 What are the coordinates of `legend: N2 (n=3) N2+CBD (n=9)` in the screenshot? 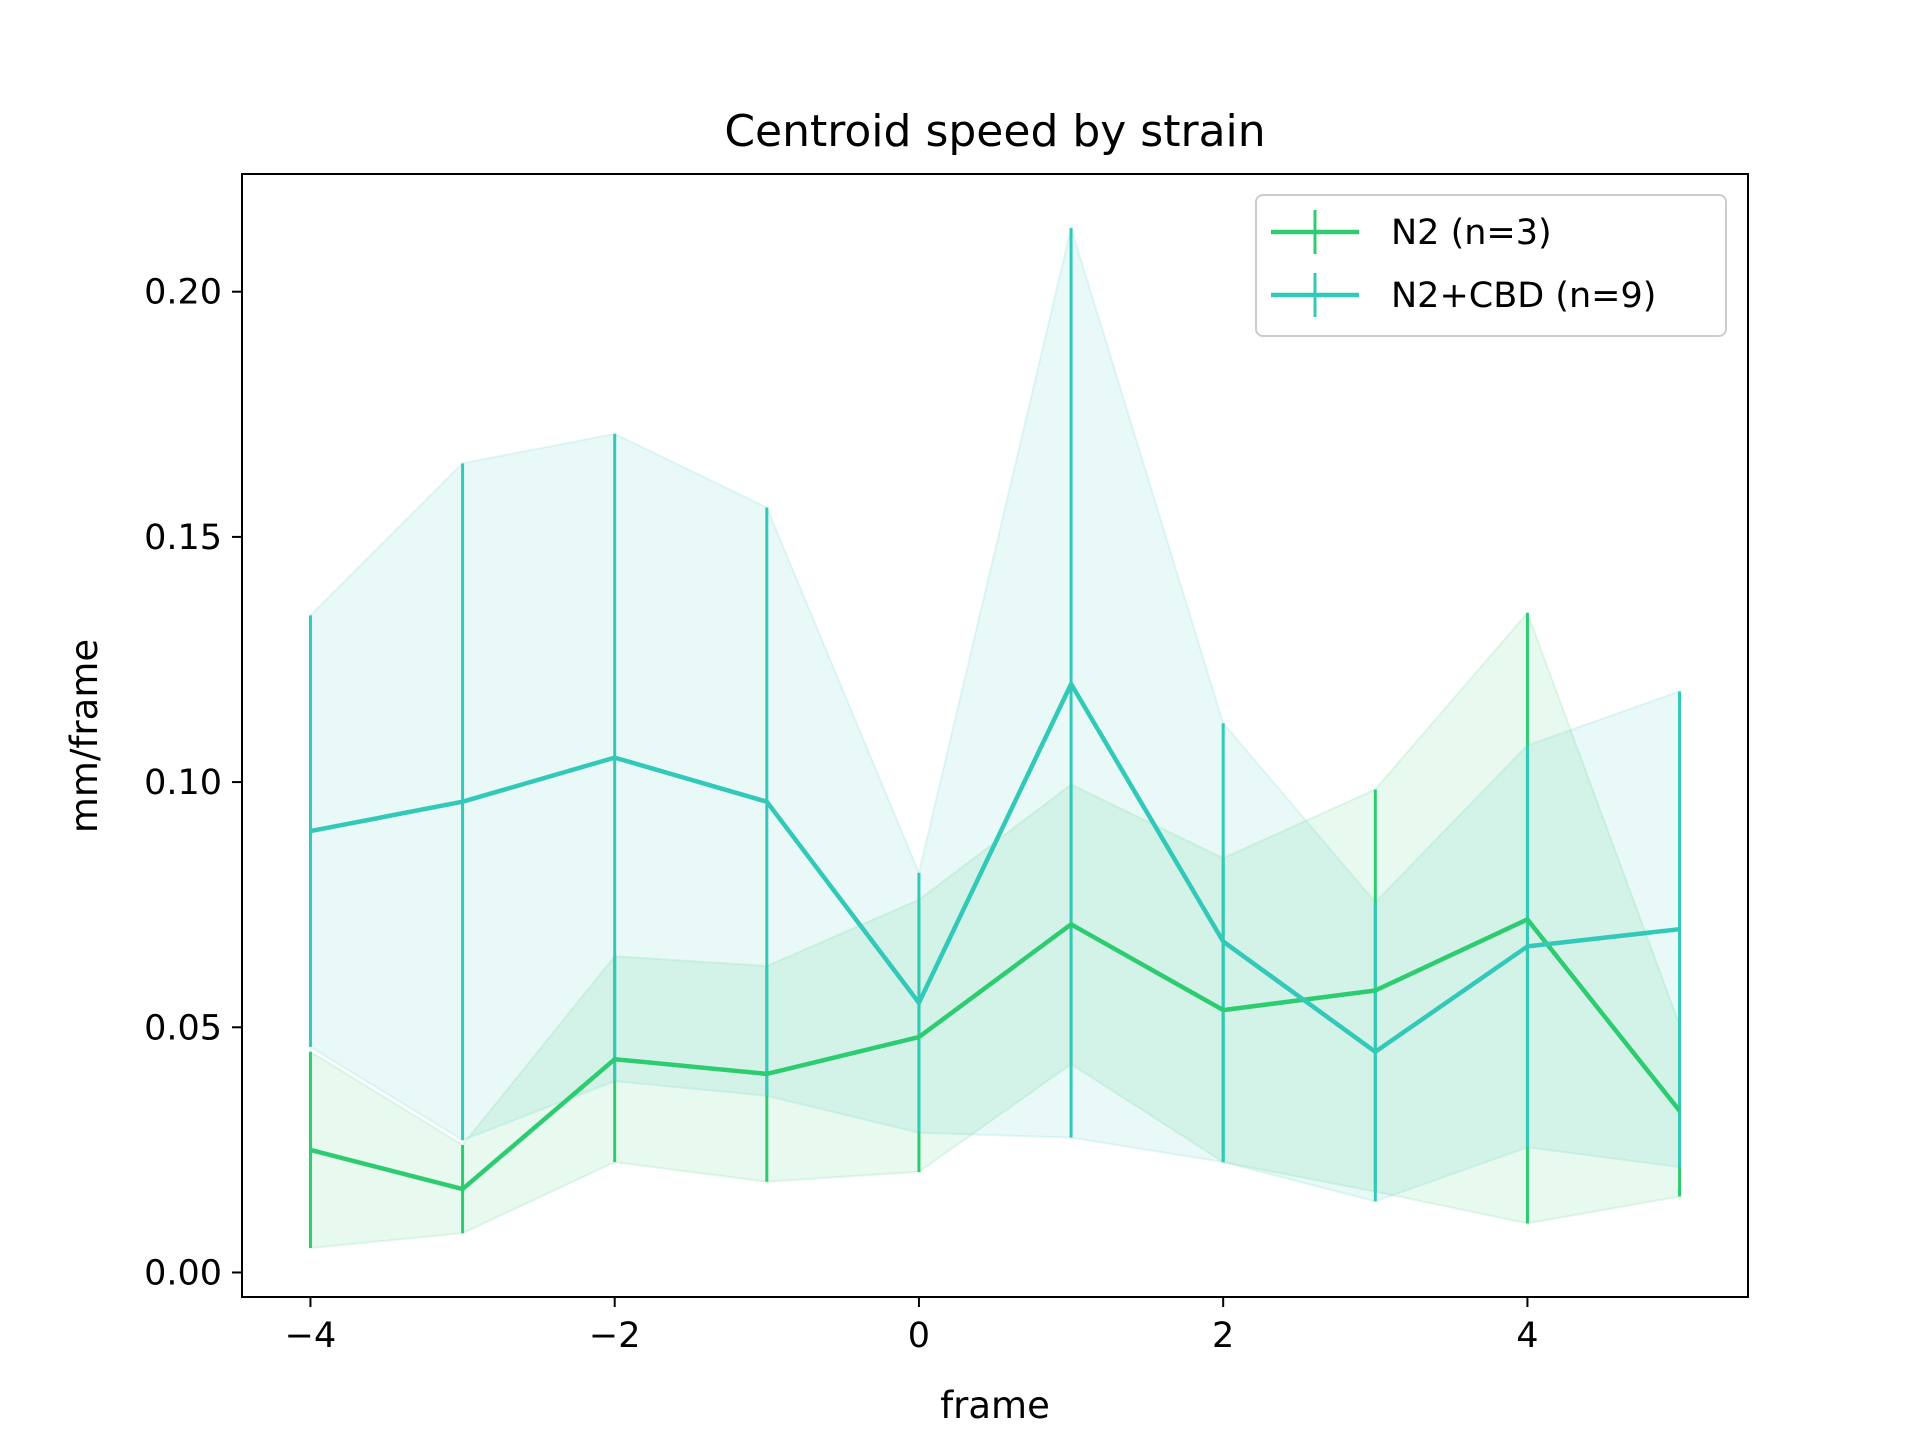 It's located at (1491, 265).